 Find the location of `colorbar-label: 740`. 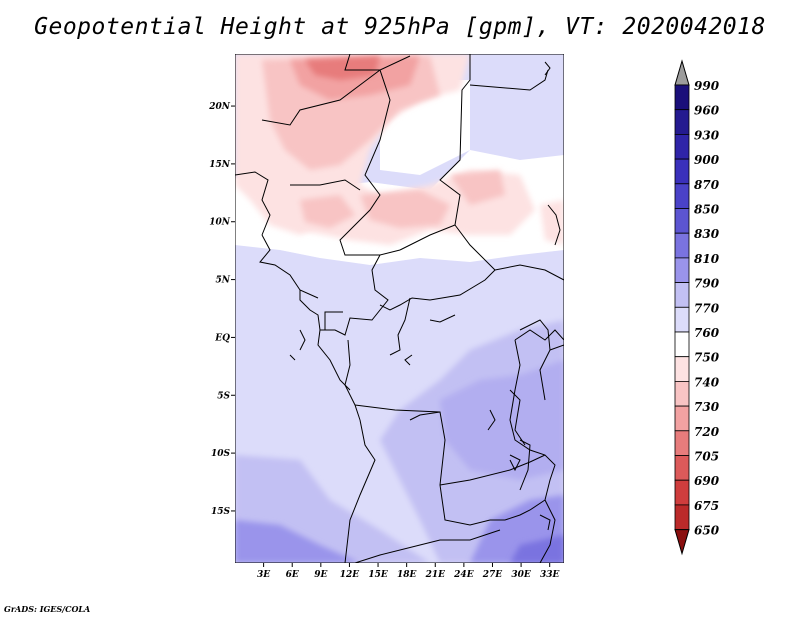

colorbar-label: 740 is located at coordinates (707, 382).